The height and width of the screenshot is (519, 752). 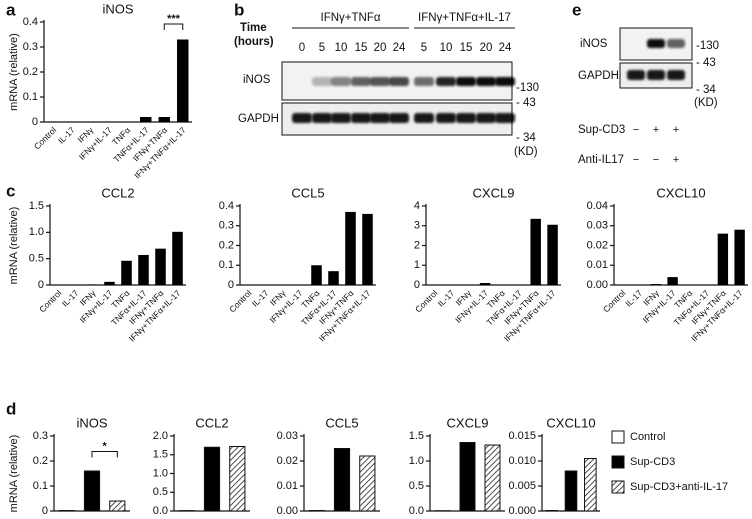 What do you see at coordinates (117, 192) in the screenshot?
I see `chart-title: CCL2` at bounding box center [117, 192].